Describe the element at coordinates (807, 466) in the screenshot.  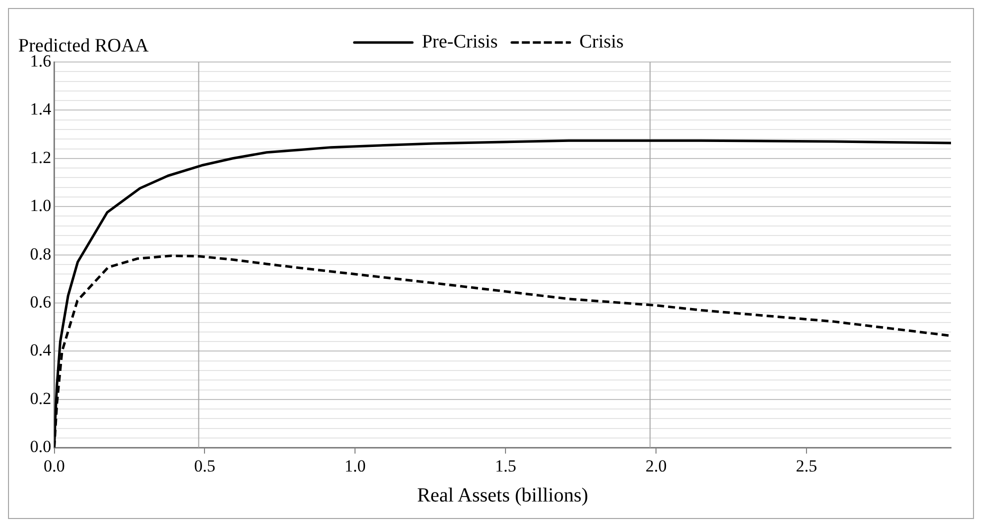
I see `x-tick-label: 2.5` at that location.